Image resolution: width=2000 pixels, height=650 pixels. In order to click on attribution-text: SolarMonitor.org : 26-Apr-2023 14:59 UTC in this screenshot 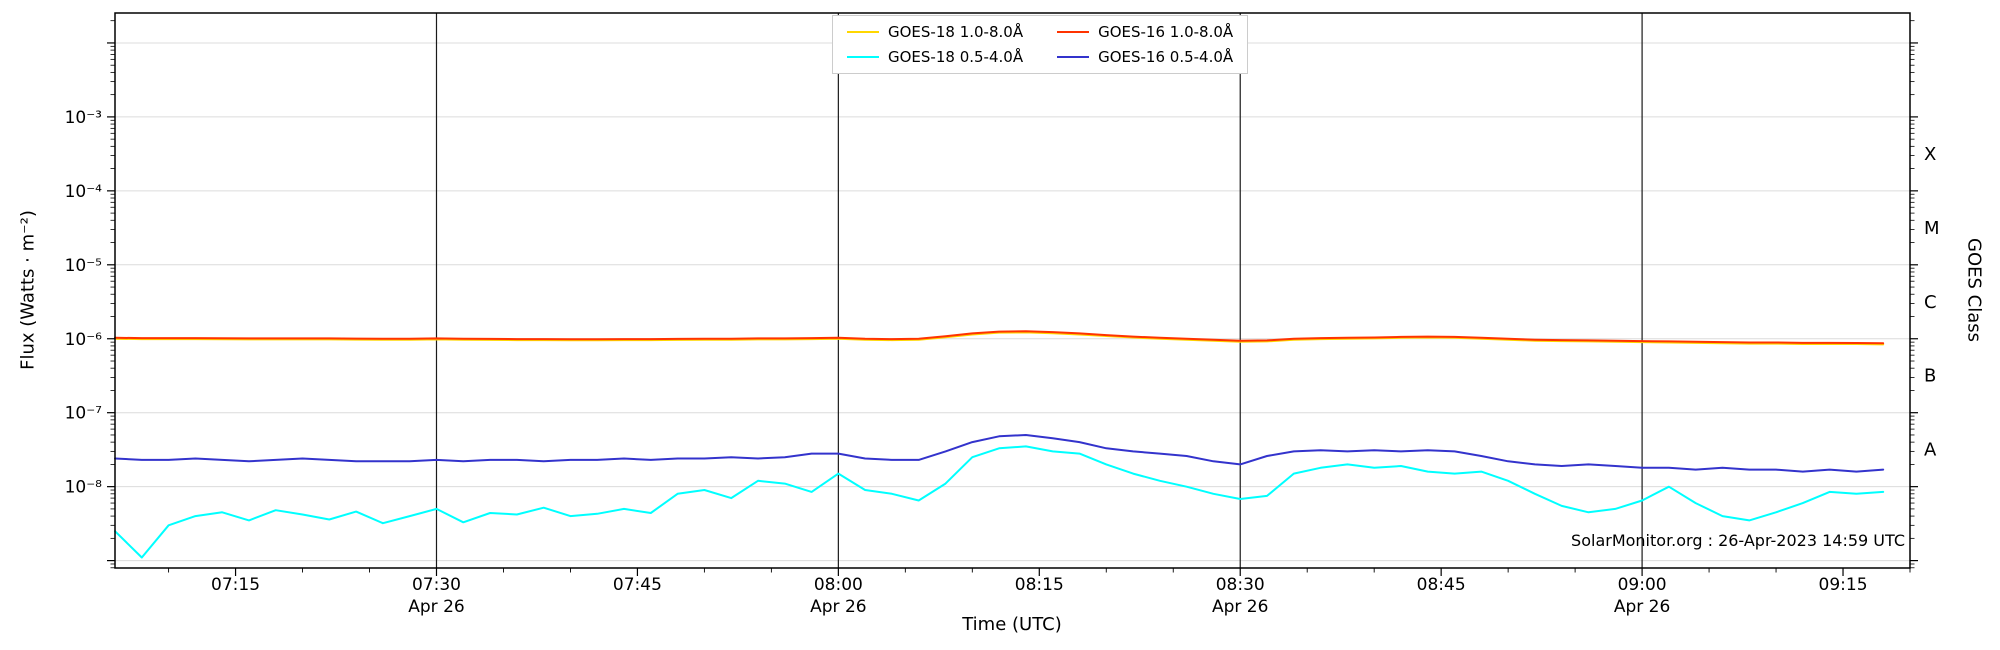, I will do `click(1738, 540)`.